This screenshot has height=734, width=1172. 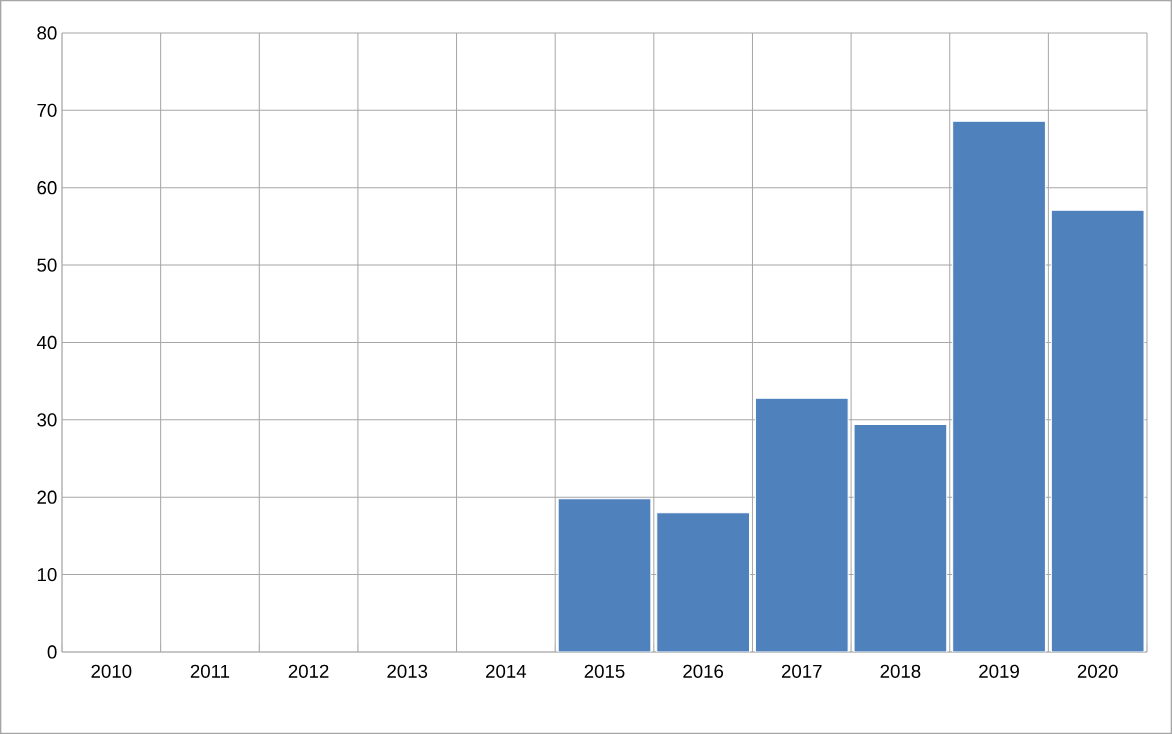 I want to click on y-tick-label: 40, so click(x=46, y=342).